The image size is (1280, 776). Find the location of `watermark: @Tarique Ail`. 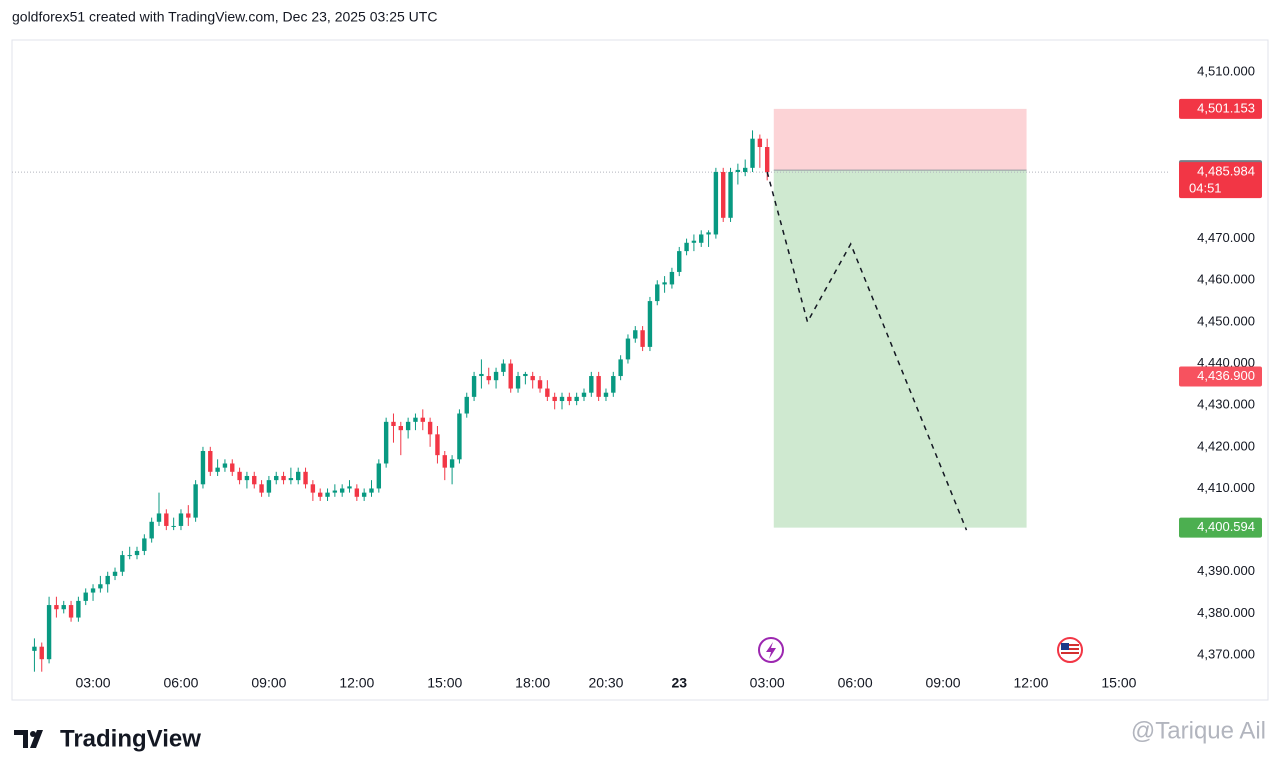

watermark: @Tarique Ail is located at coordinates (1198, 730).